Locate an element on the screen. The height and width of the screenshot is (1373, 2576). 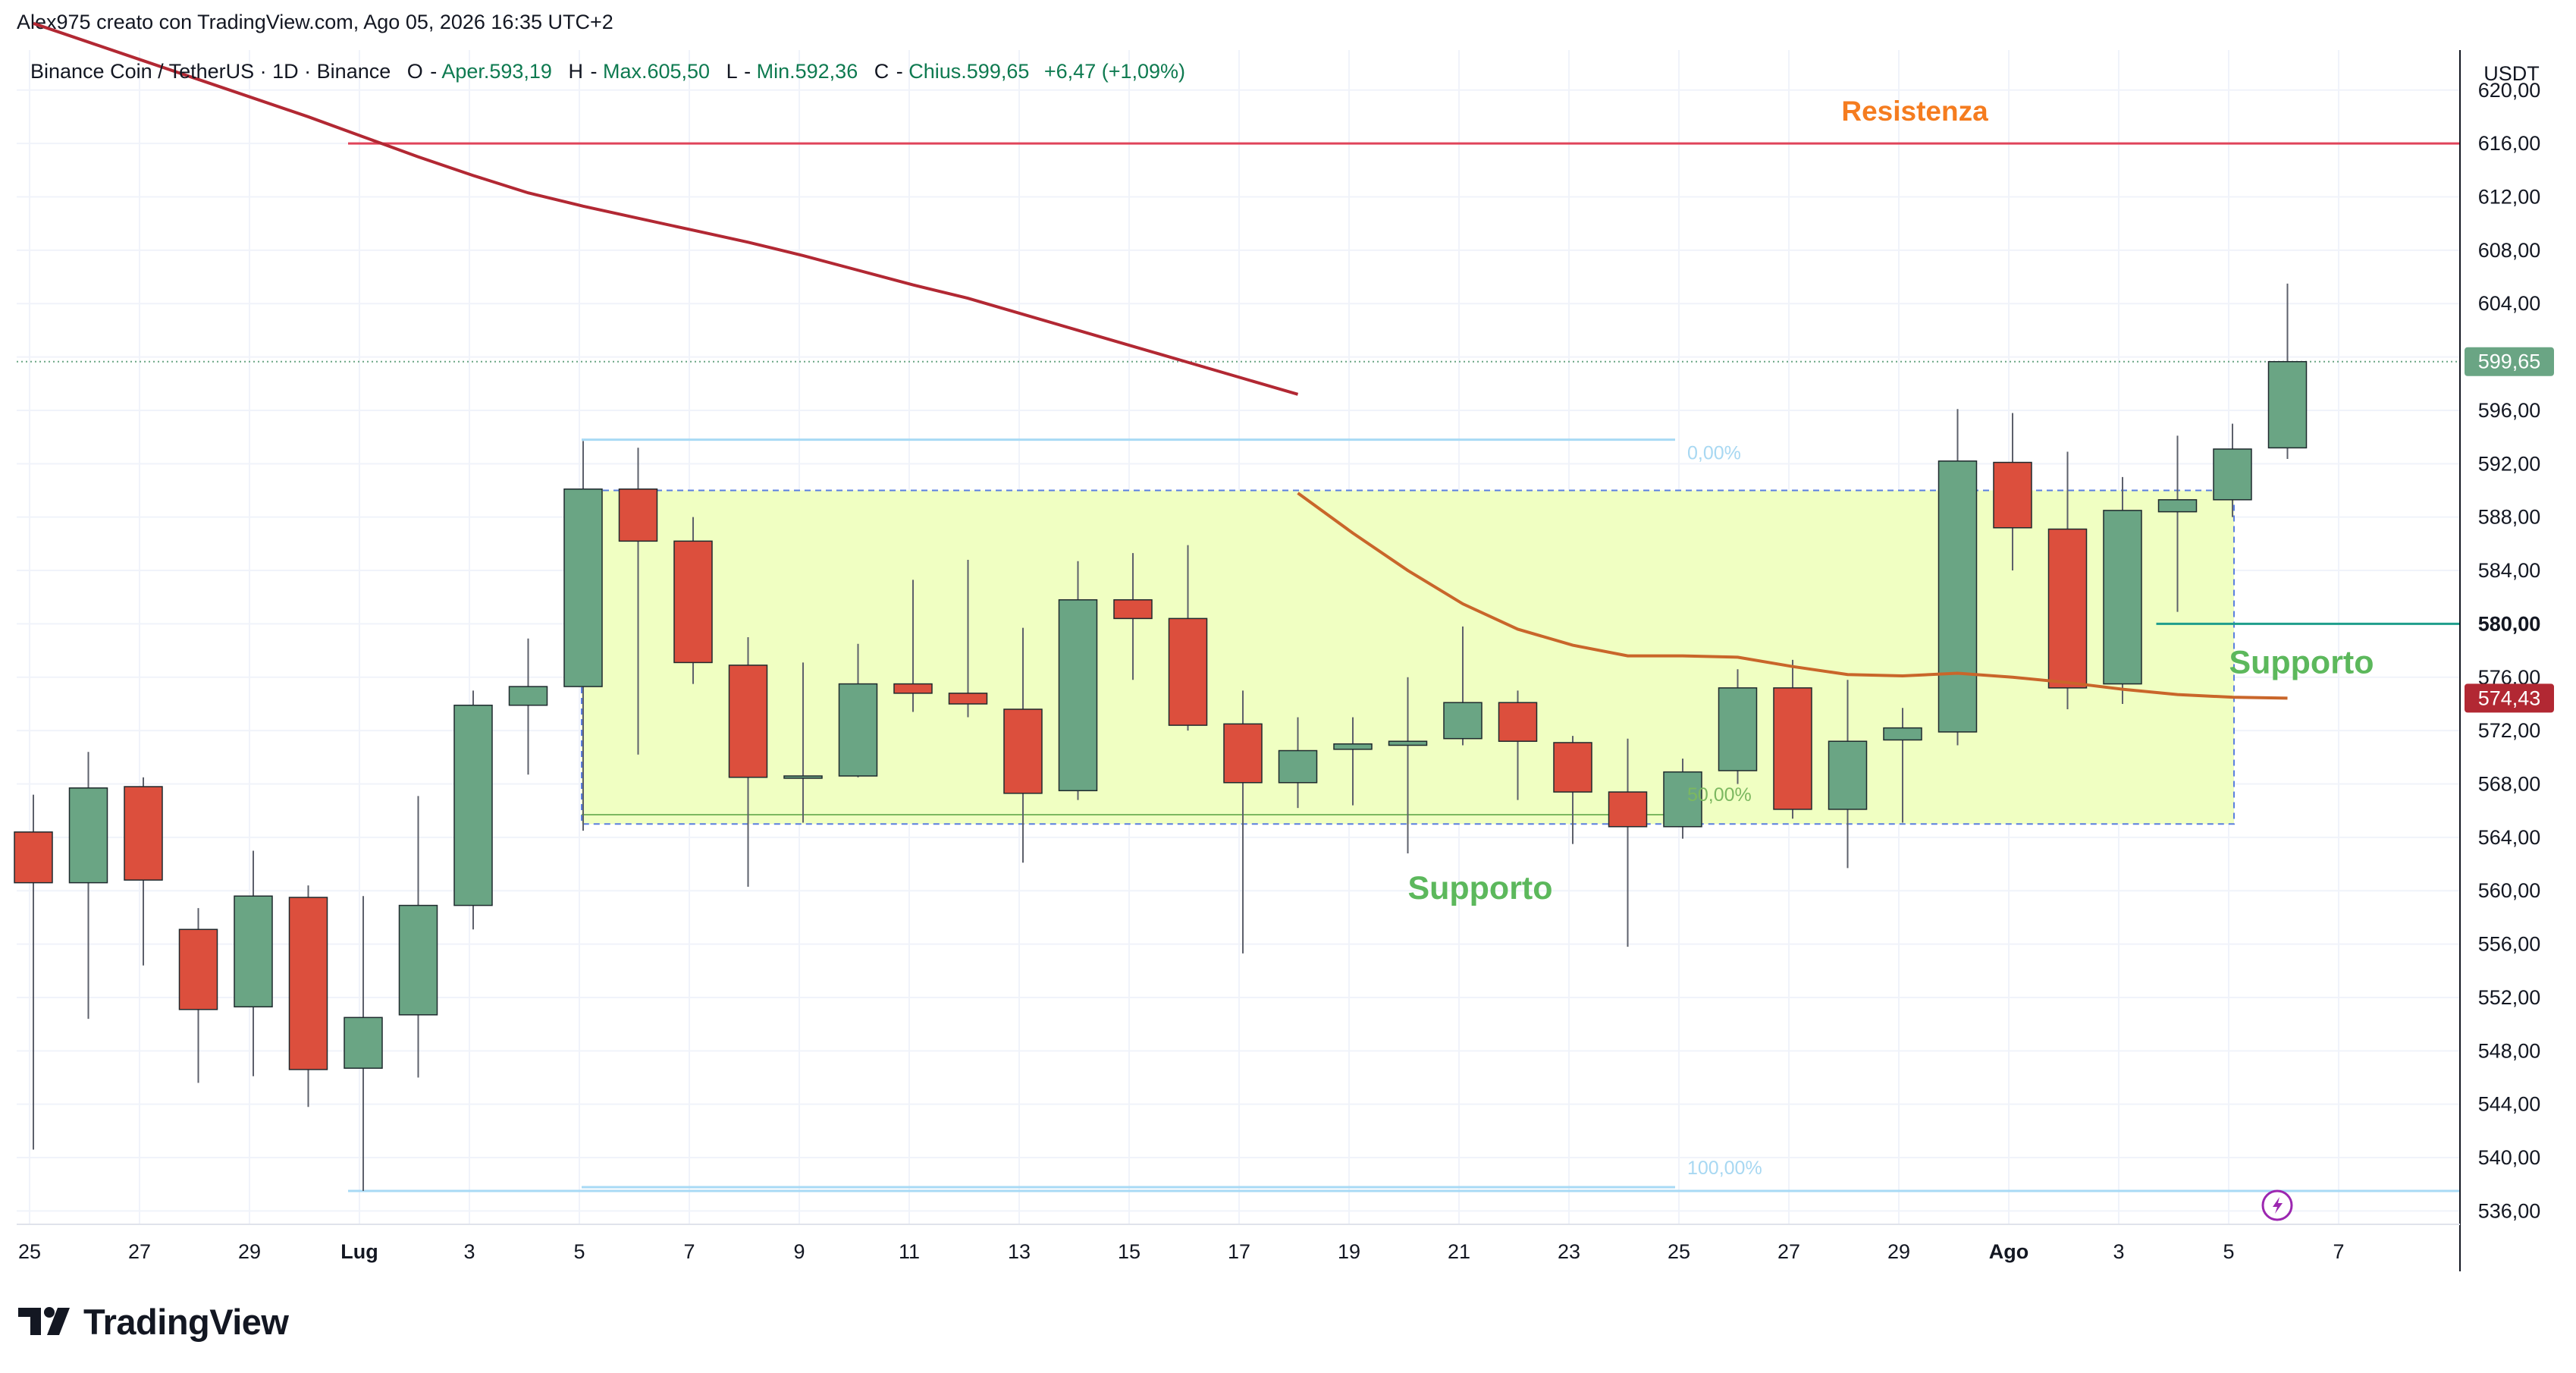
legend-symbol: Binance Coin / TetherUS · 1D · Binance is located at coordinates (210, 71).